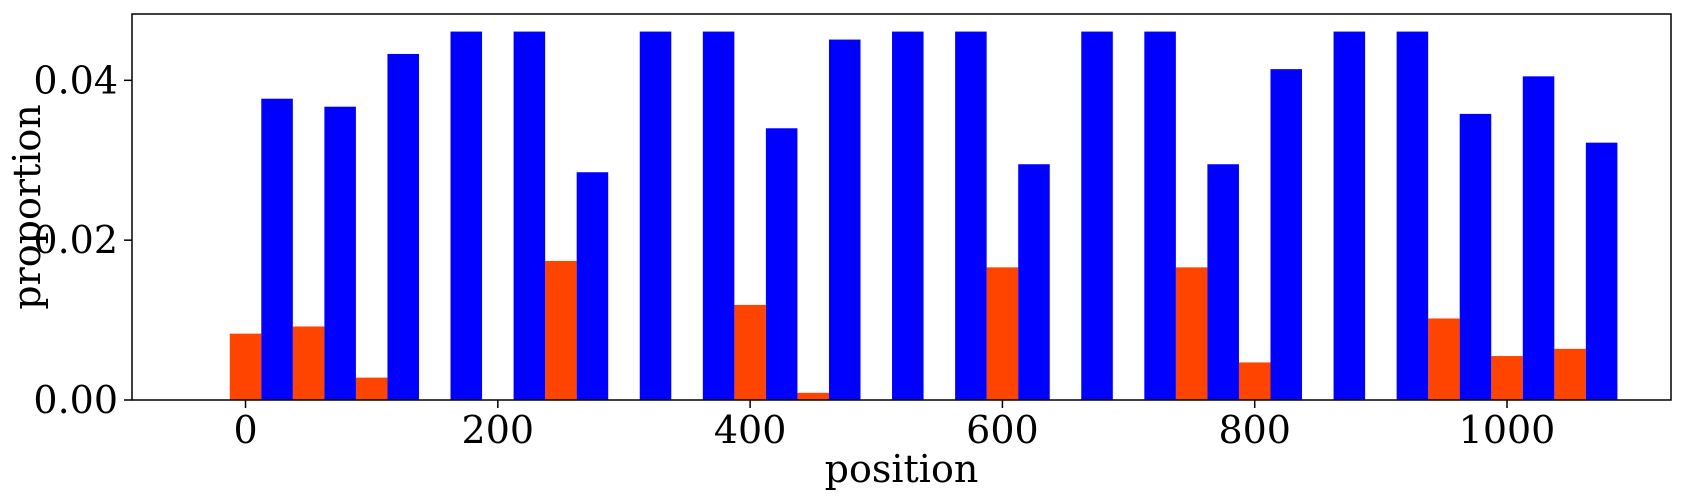 This screenshot has height=497, width=1694. Describe the element at coordinates (498, 430) in the screenshot. I see `x-tick-label: 200` at that location.